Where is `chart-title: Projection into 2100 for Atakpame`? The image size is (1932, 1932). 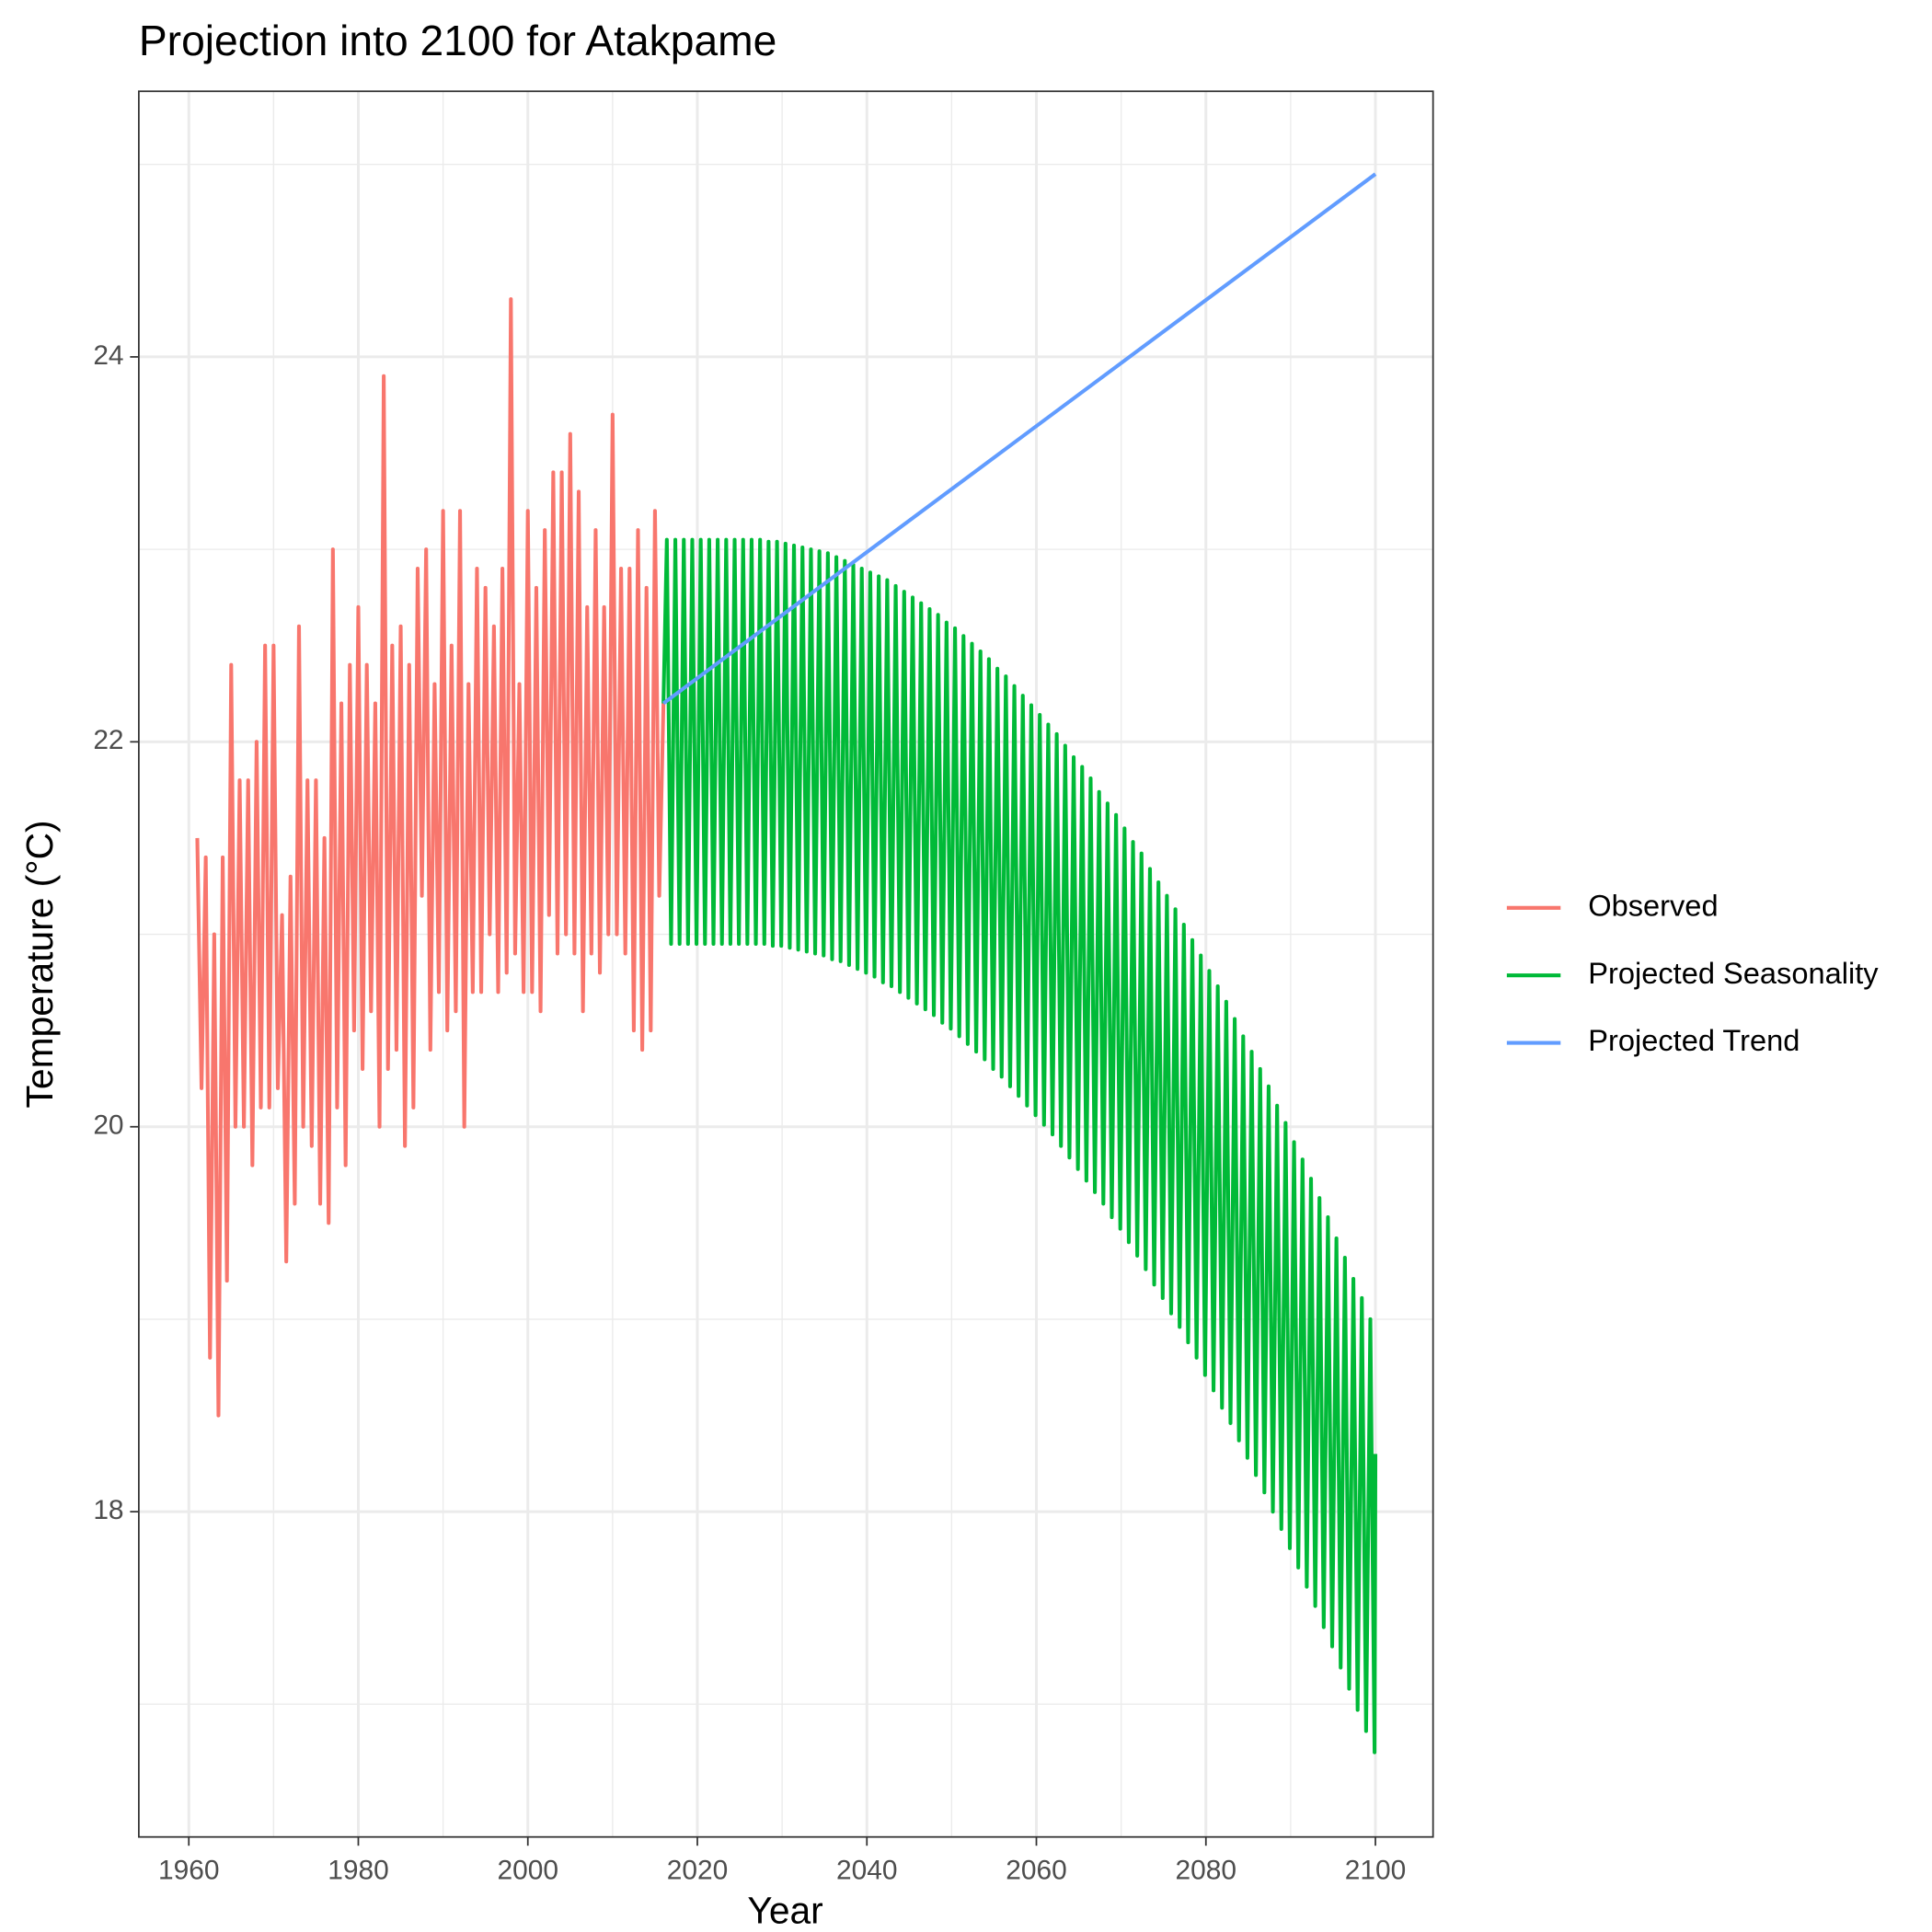 chart-title: Projection into 2100 for Atakpame is located at coordinates (457, 40).